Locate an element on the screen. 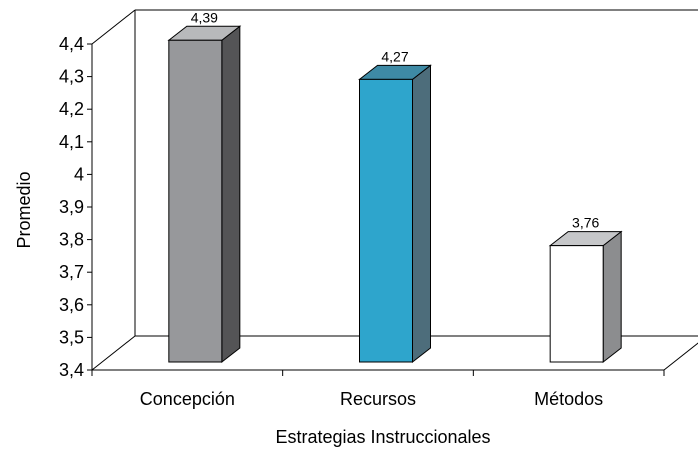 The width and height of the screenshot is (698, 449). y-tick-label: 3,6 is located at coordinates (71, 305).